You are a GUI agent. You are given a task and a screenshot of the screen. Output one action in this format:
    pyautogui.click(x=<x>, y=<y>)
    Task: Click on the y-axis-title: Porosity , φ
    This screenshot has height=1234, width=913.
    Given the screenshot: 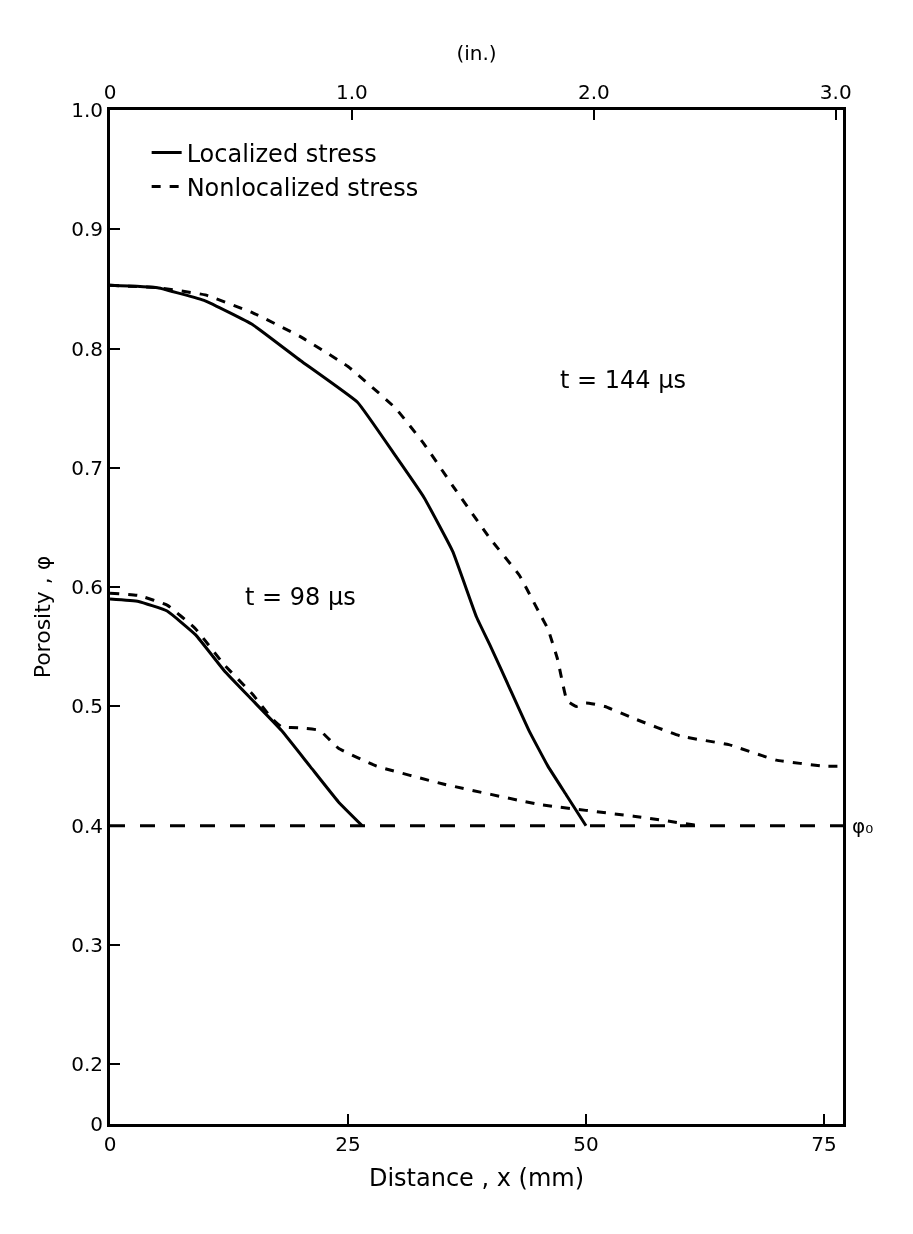 What is the action you would take?
    pyautogui.click(x=42, y=617)
    